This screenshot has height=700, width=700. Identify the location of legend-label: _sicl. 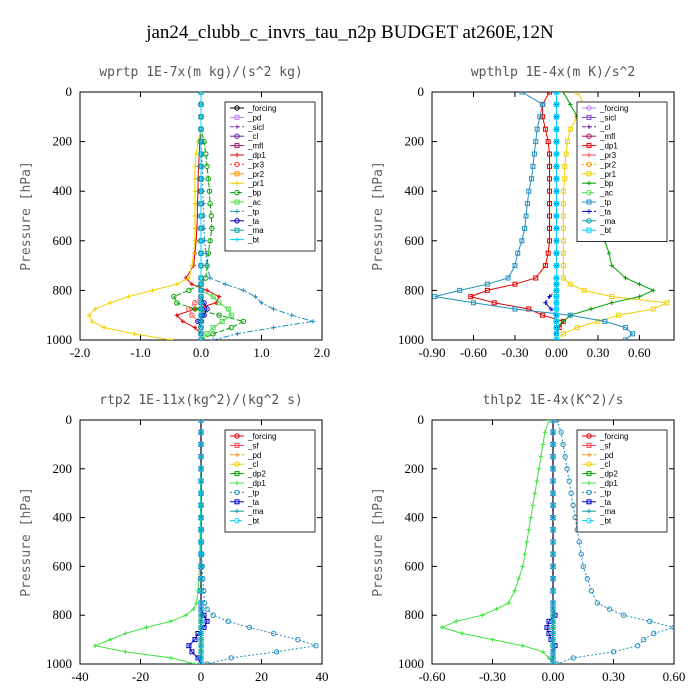
(255, 127).